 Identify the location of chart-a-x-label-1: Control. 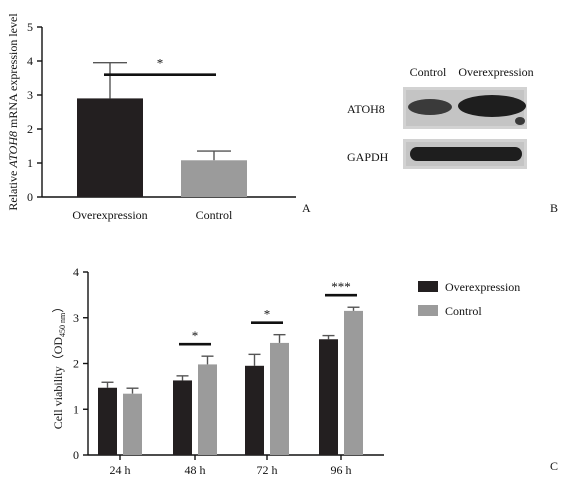
(214, 215).